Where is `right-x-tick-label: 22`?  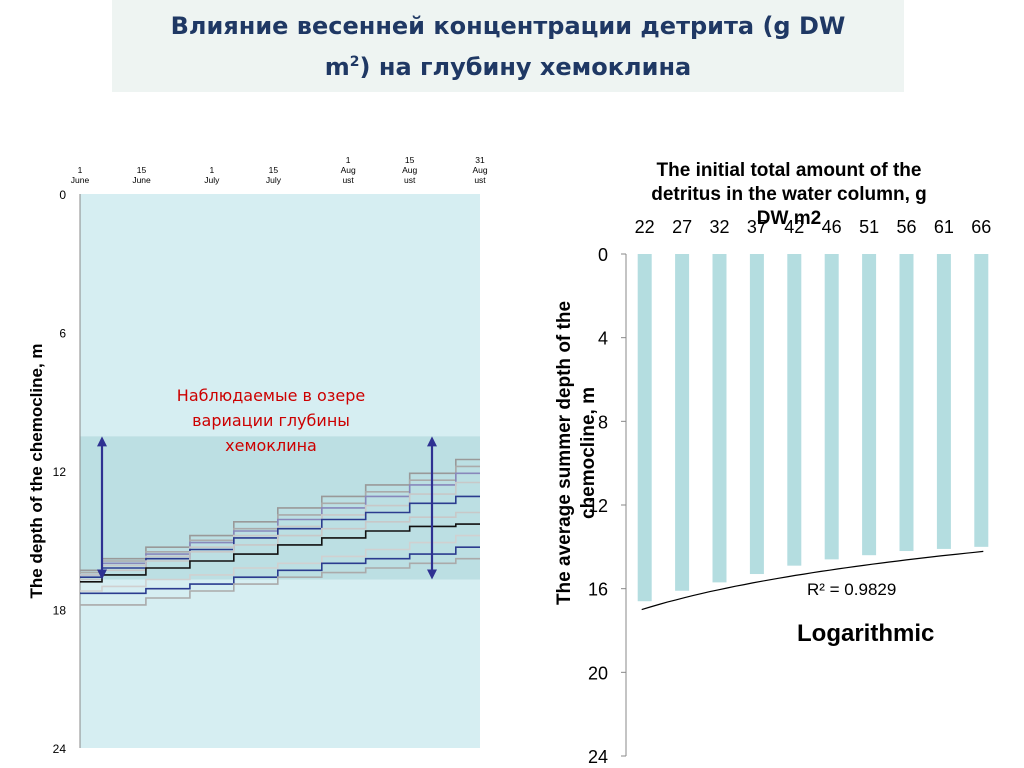 right-x-tick-label: 22 is located at coordinates (645, 227).